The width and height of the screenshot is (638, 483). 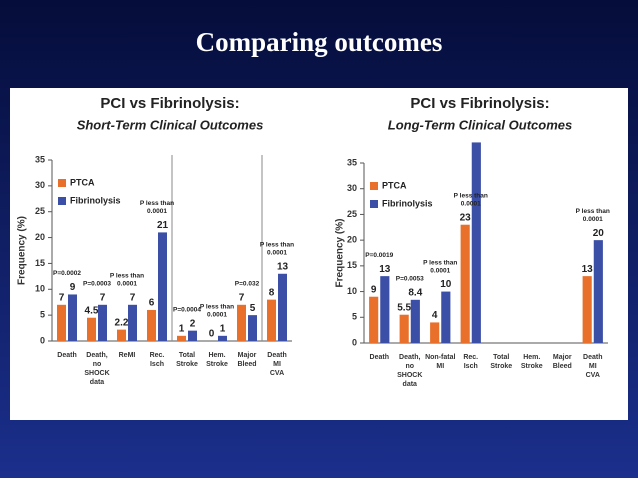 I want to click on x-tick-label: Bleed, so click(x=246, y=364).